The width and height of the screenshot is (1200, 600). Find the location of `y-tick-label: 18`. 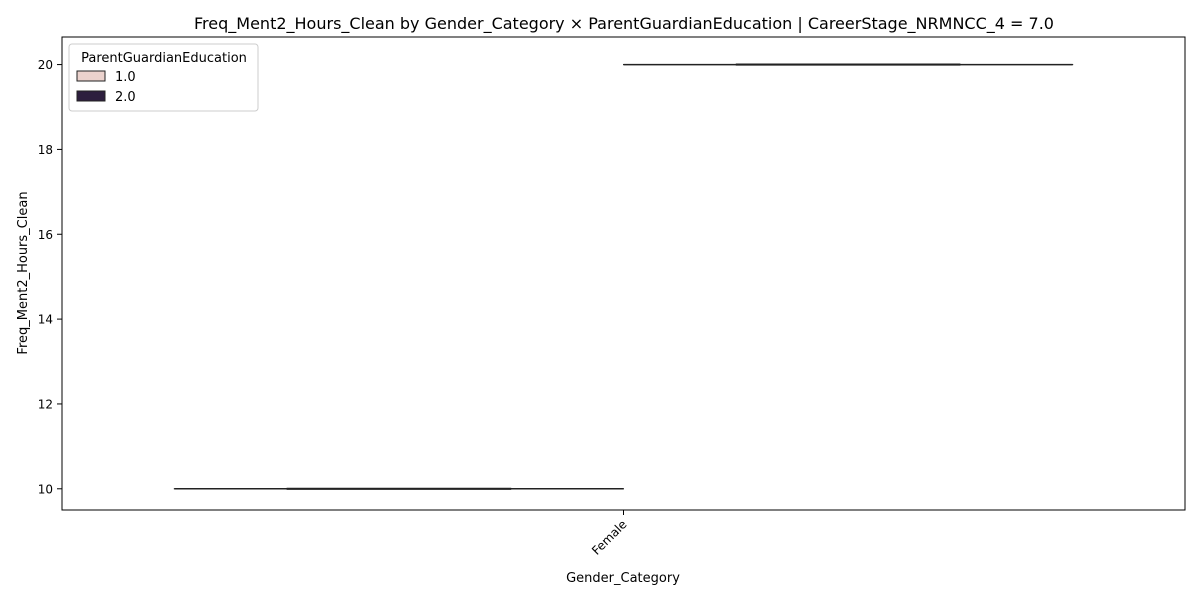

y-tick-label: 18 is located at coordinates (45, 150).